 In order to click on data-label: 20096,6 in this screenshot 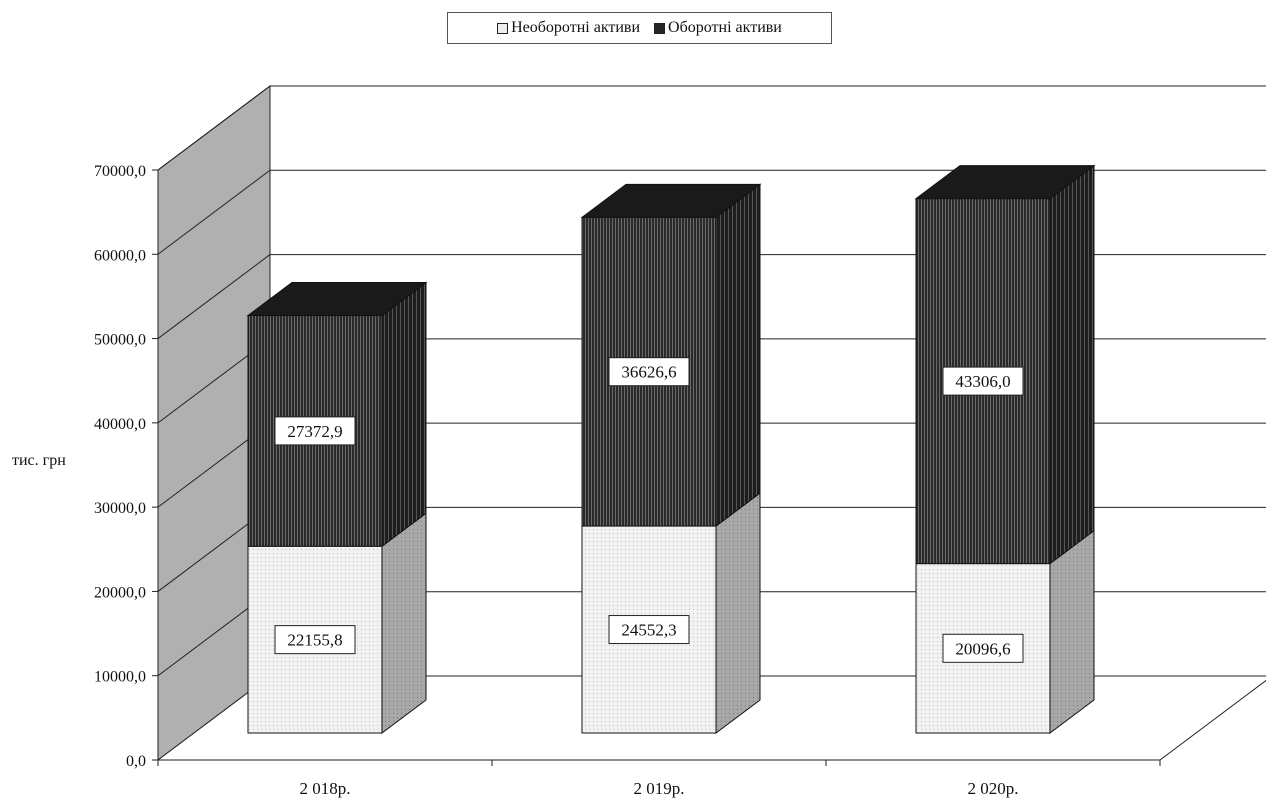, I will do `click(982, 648)`.